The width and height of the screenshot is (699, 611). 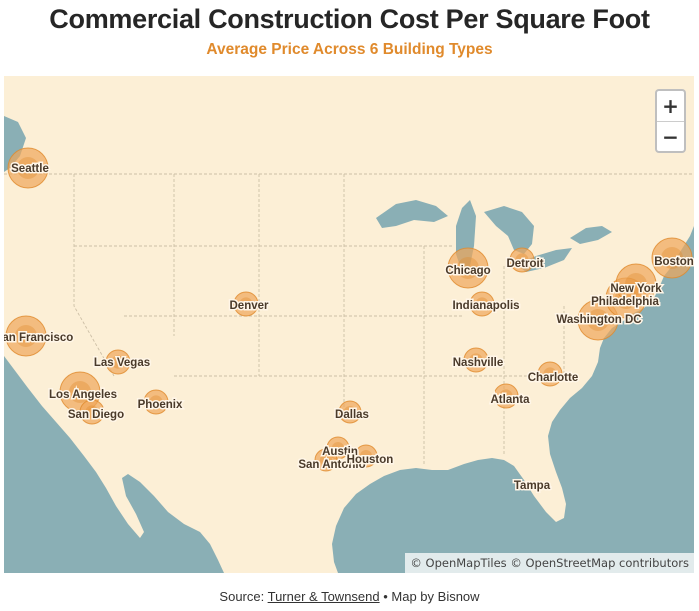 I want to click on city-marker-core-new-york, so click(x=636, y=284).